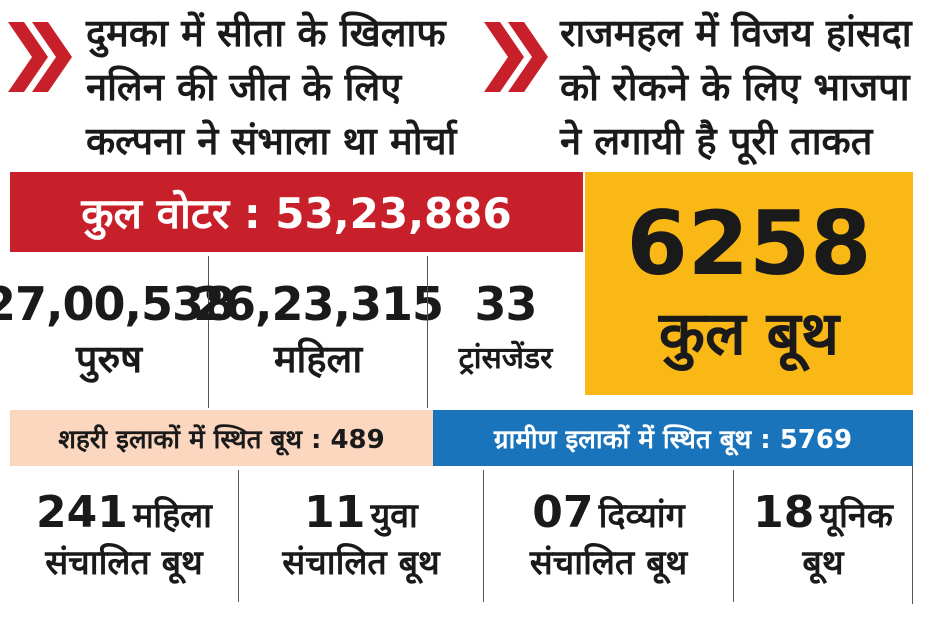 This screenshot has height=624, width=932. Describe the element at coordinates (394, 515) in the screenshot. I see `booth-label: युवा` at that location.